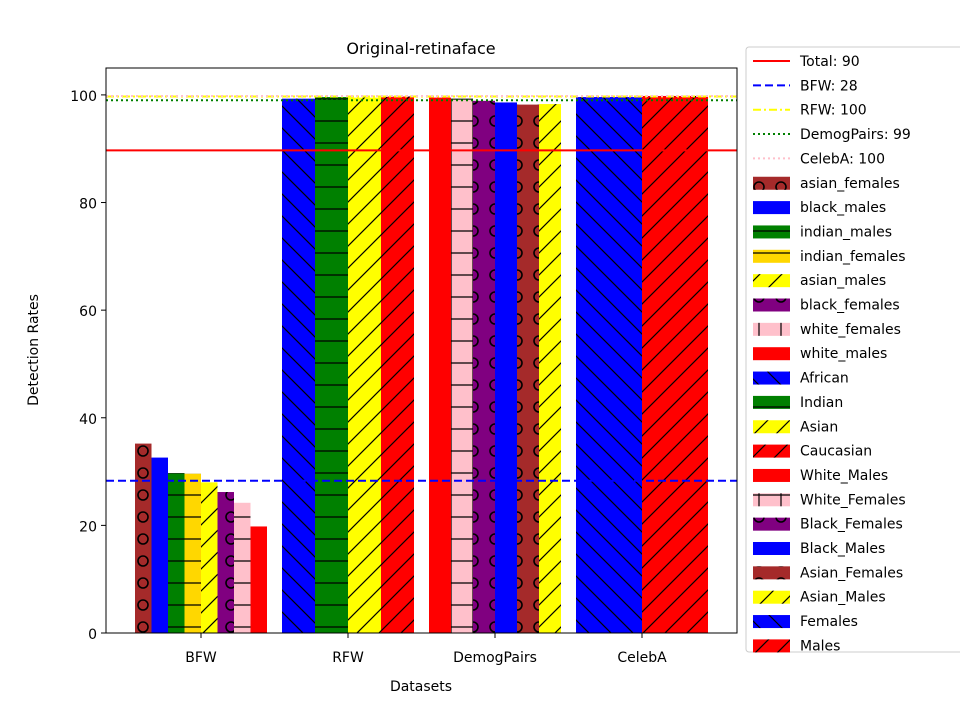  Describe the element at coordinates (850, 184) in the screenshot. I see `legend-label-asian-females: asian_females` at that location.